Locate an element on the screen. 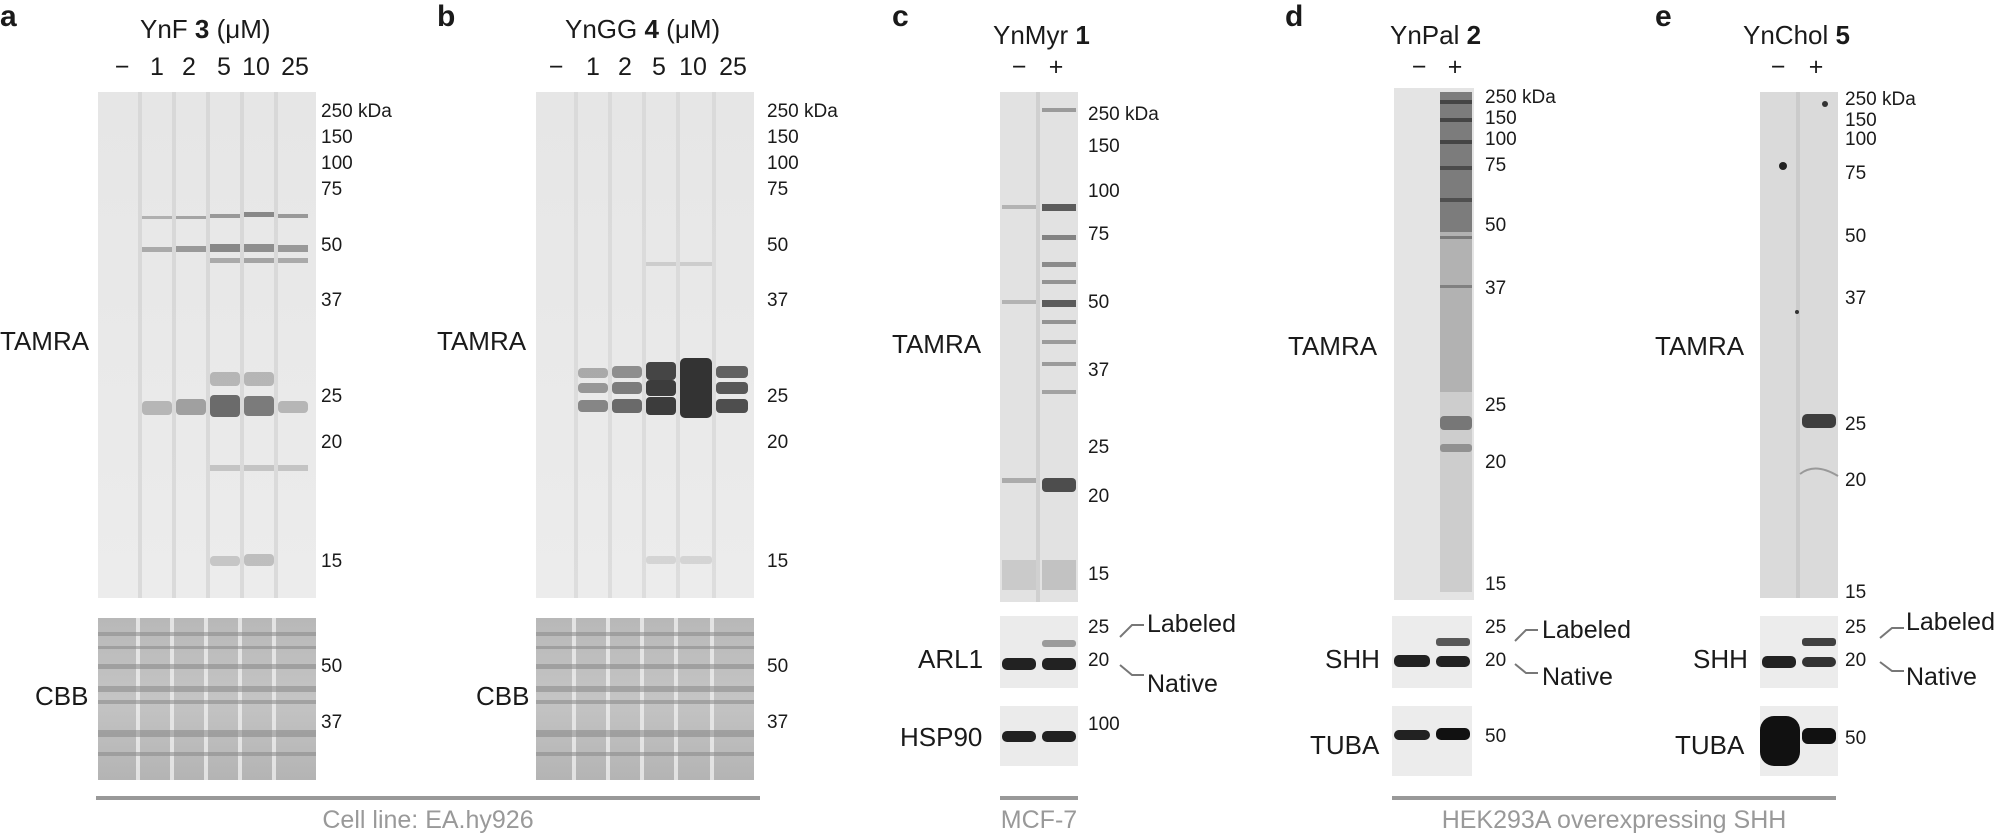  panel-letter-e: e is located at coordinates (1663, 16).